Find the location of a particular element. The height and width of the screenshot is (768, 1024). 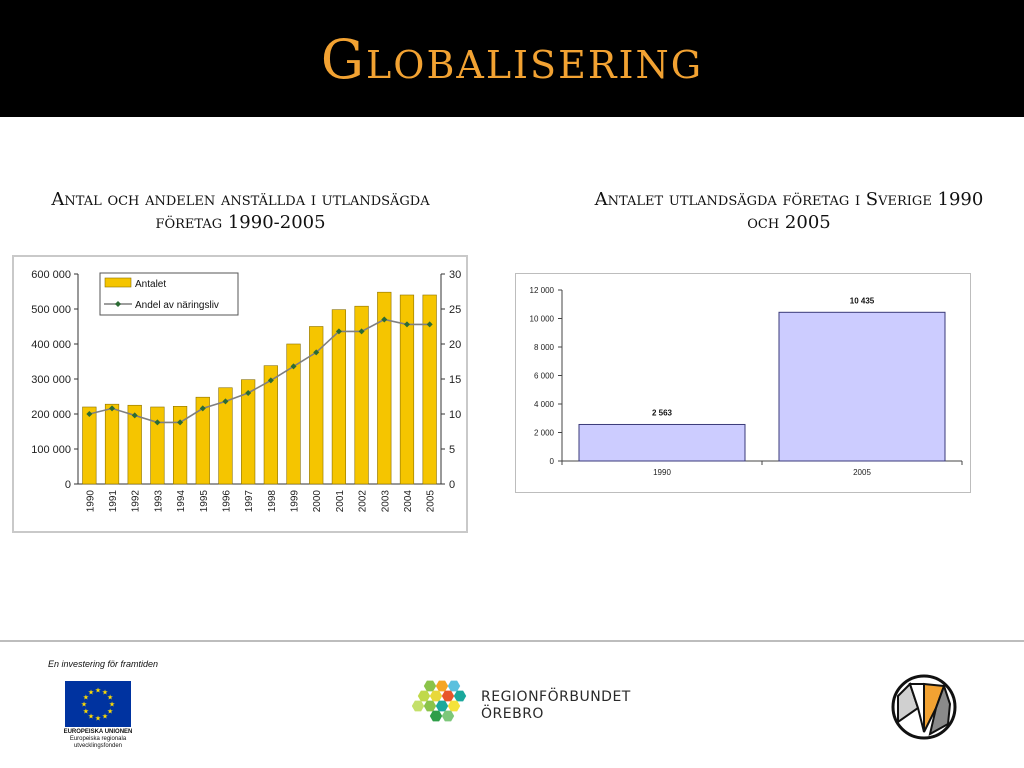

y2-tick-label: 25 is located at coordinates (455, 310).